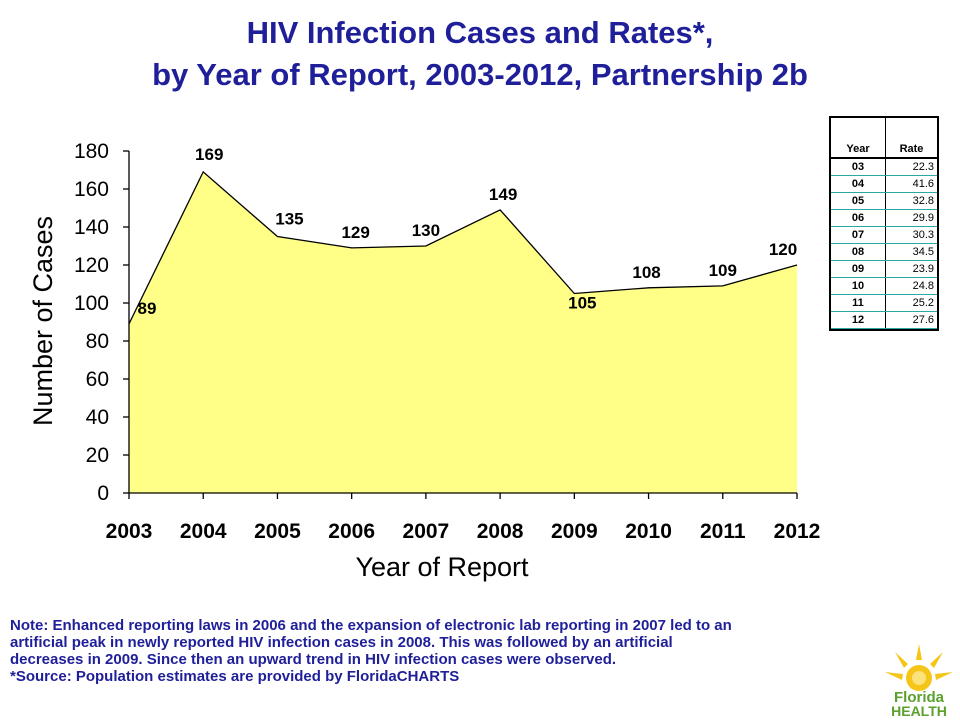 The width and height of the screenshot is (960, 720). I want to click on data-label: 135, so click(289, 219).